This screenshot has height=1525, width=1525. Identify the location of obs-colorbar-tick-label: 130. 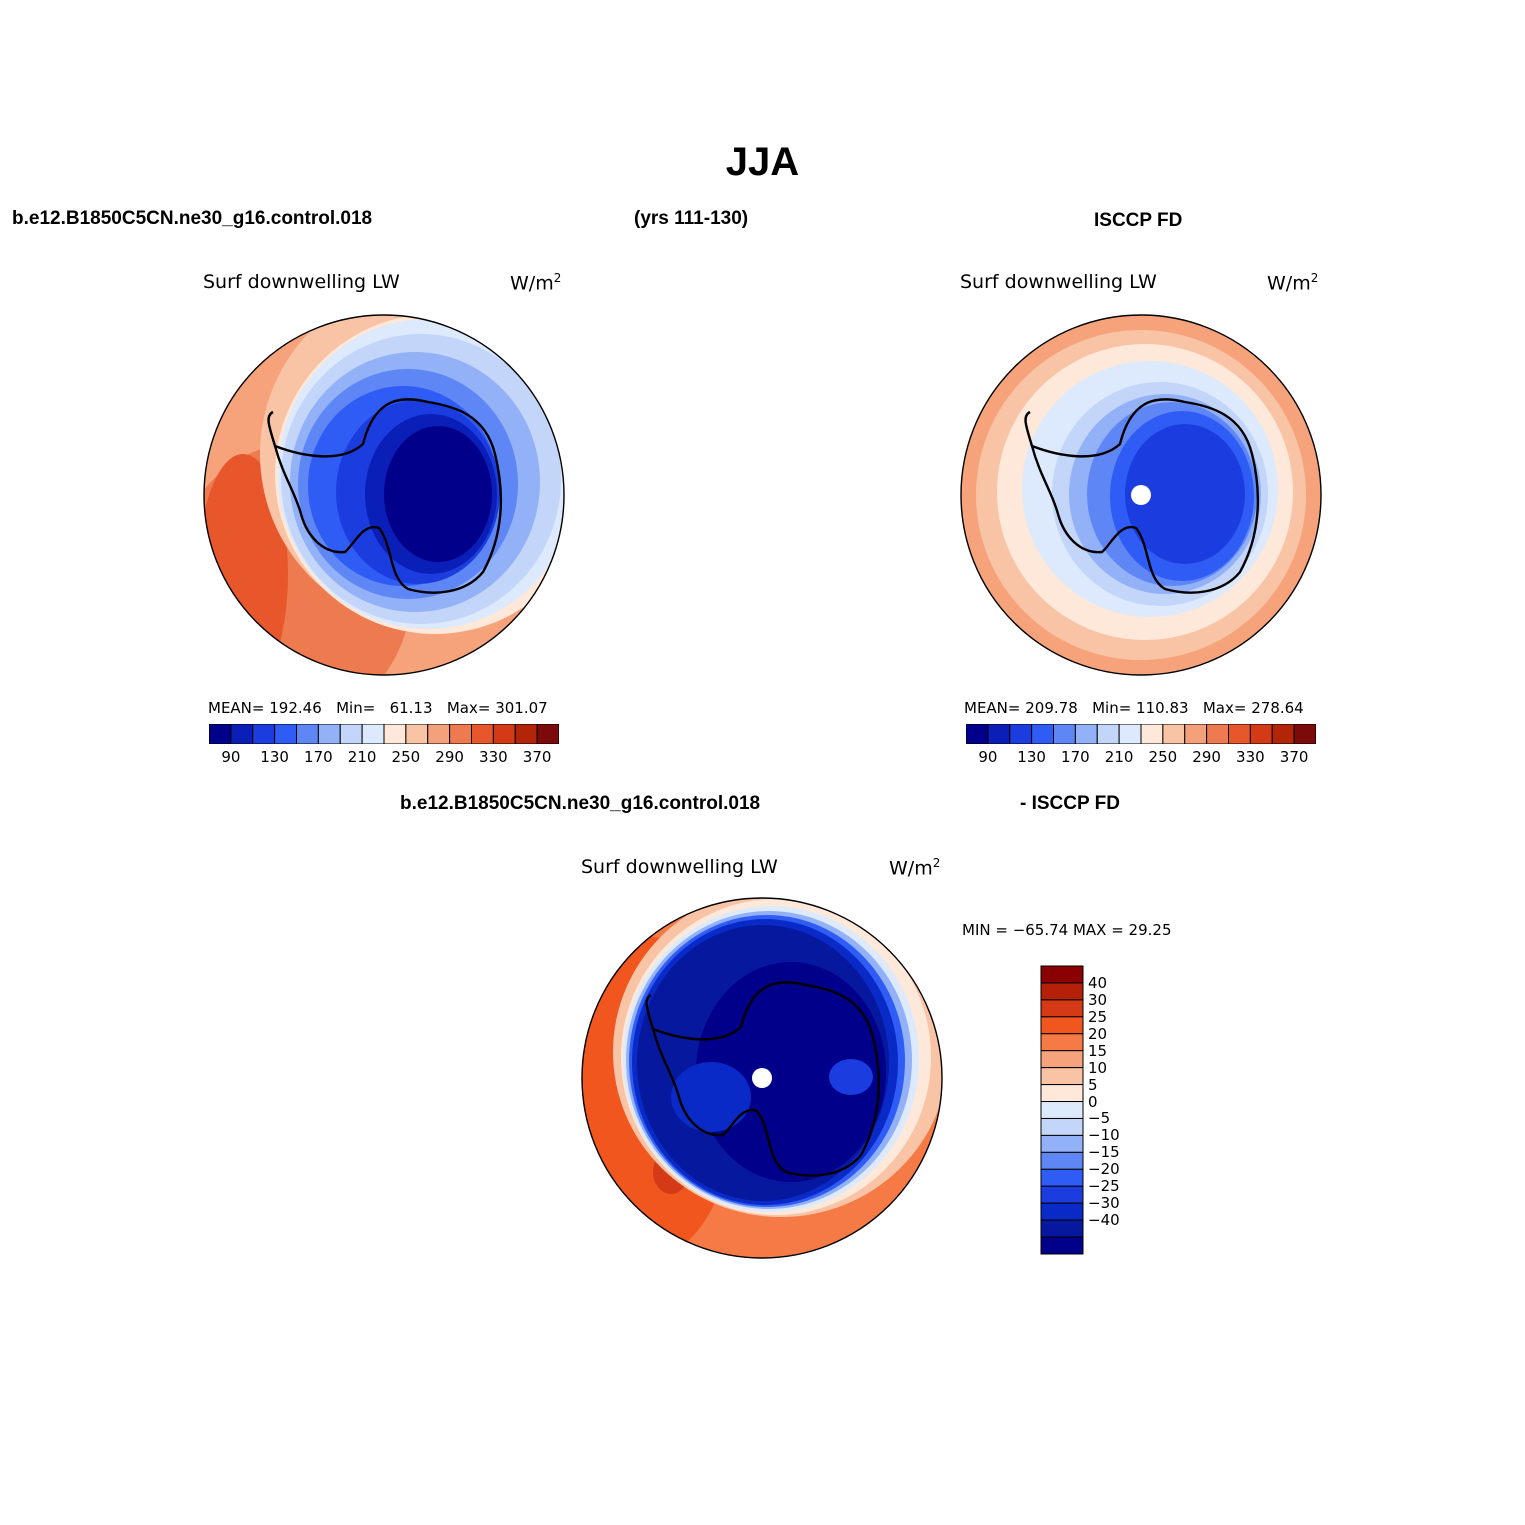
(1031, 757).